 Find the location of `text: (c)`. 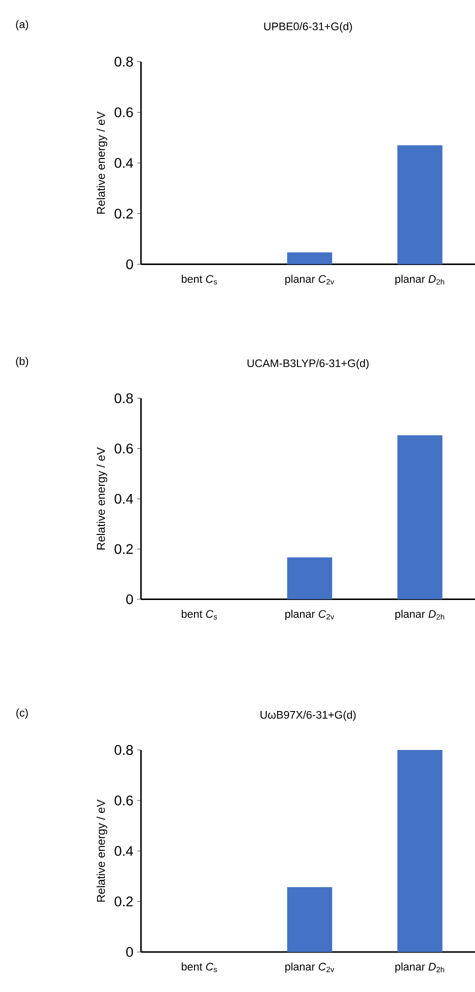

text: (c) is located at coordinates (22, 713).